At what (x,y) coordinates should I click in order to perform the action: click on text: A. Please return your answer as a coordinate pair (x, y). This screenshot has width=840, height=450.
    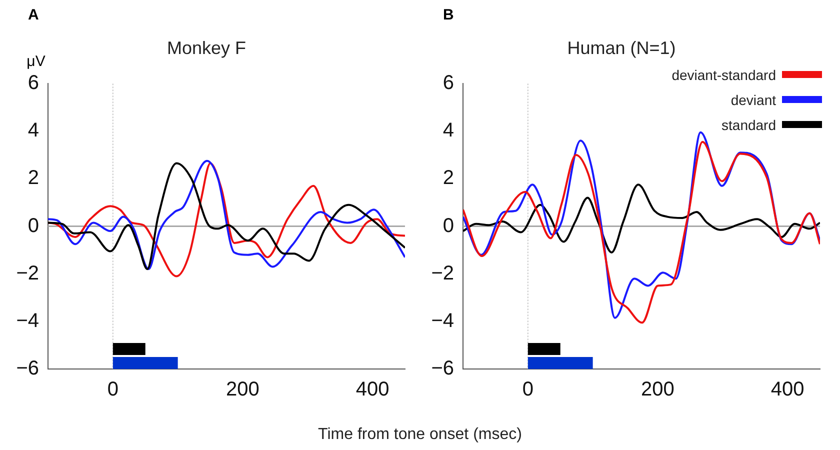
    Looking at the image, I should click on (33, 15).